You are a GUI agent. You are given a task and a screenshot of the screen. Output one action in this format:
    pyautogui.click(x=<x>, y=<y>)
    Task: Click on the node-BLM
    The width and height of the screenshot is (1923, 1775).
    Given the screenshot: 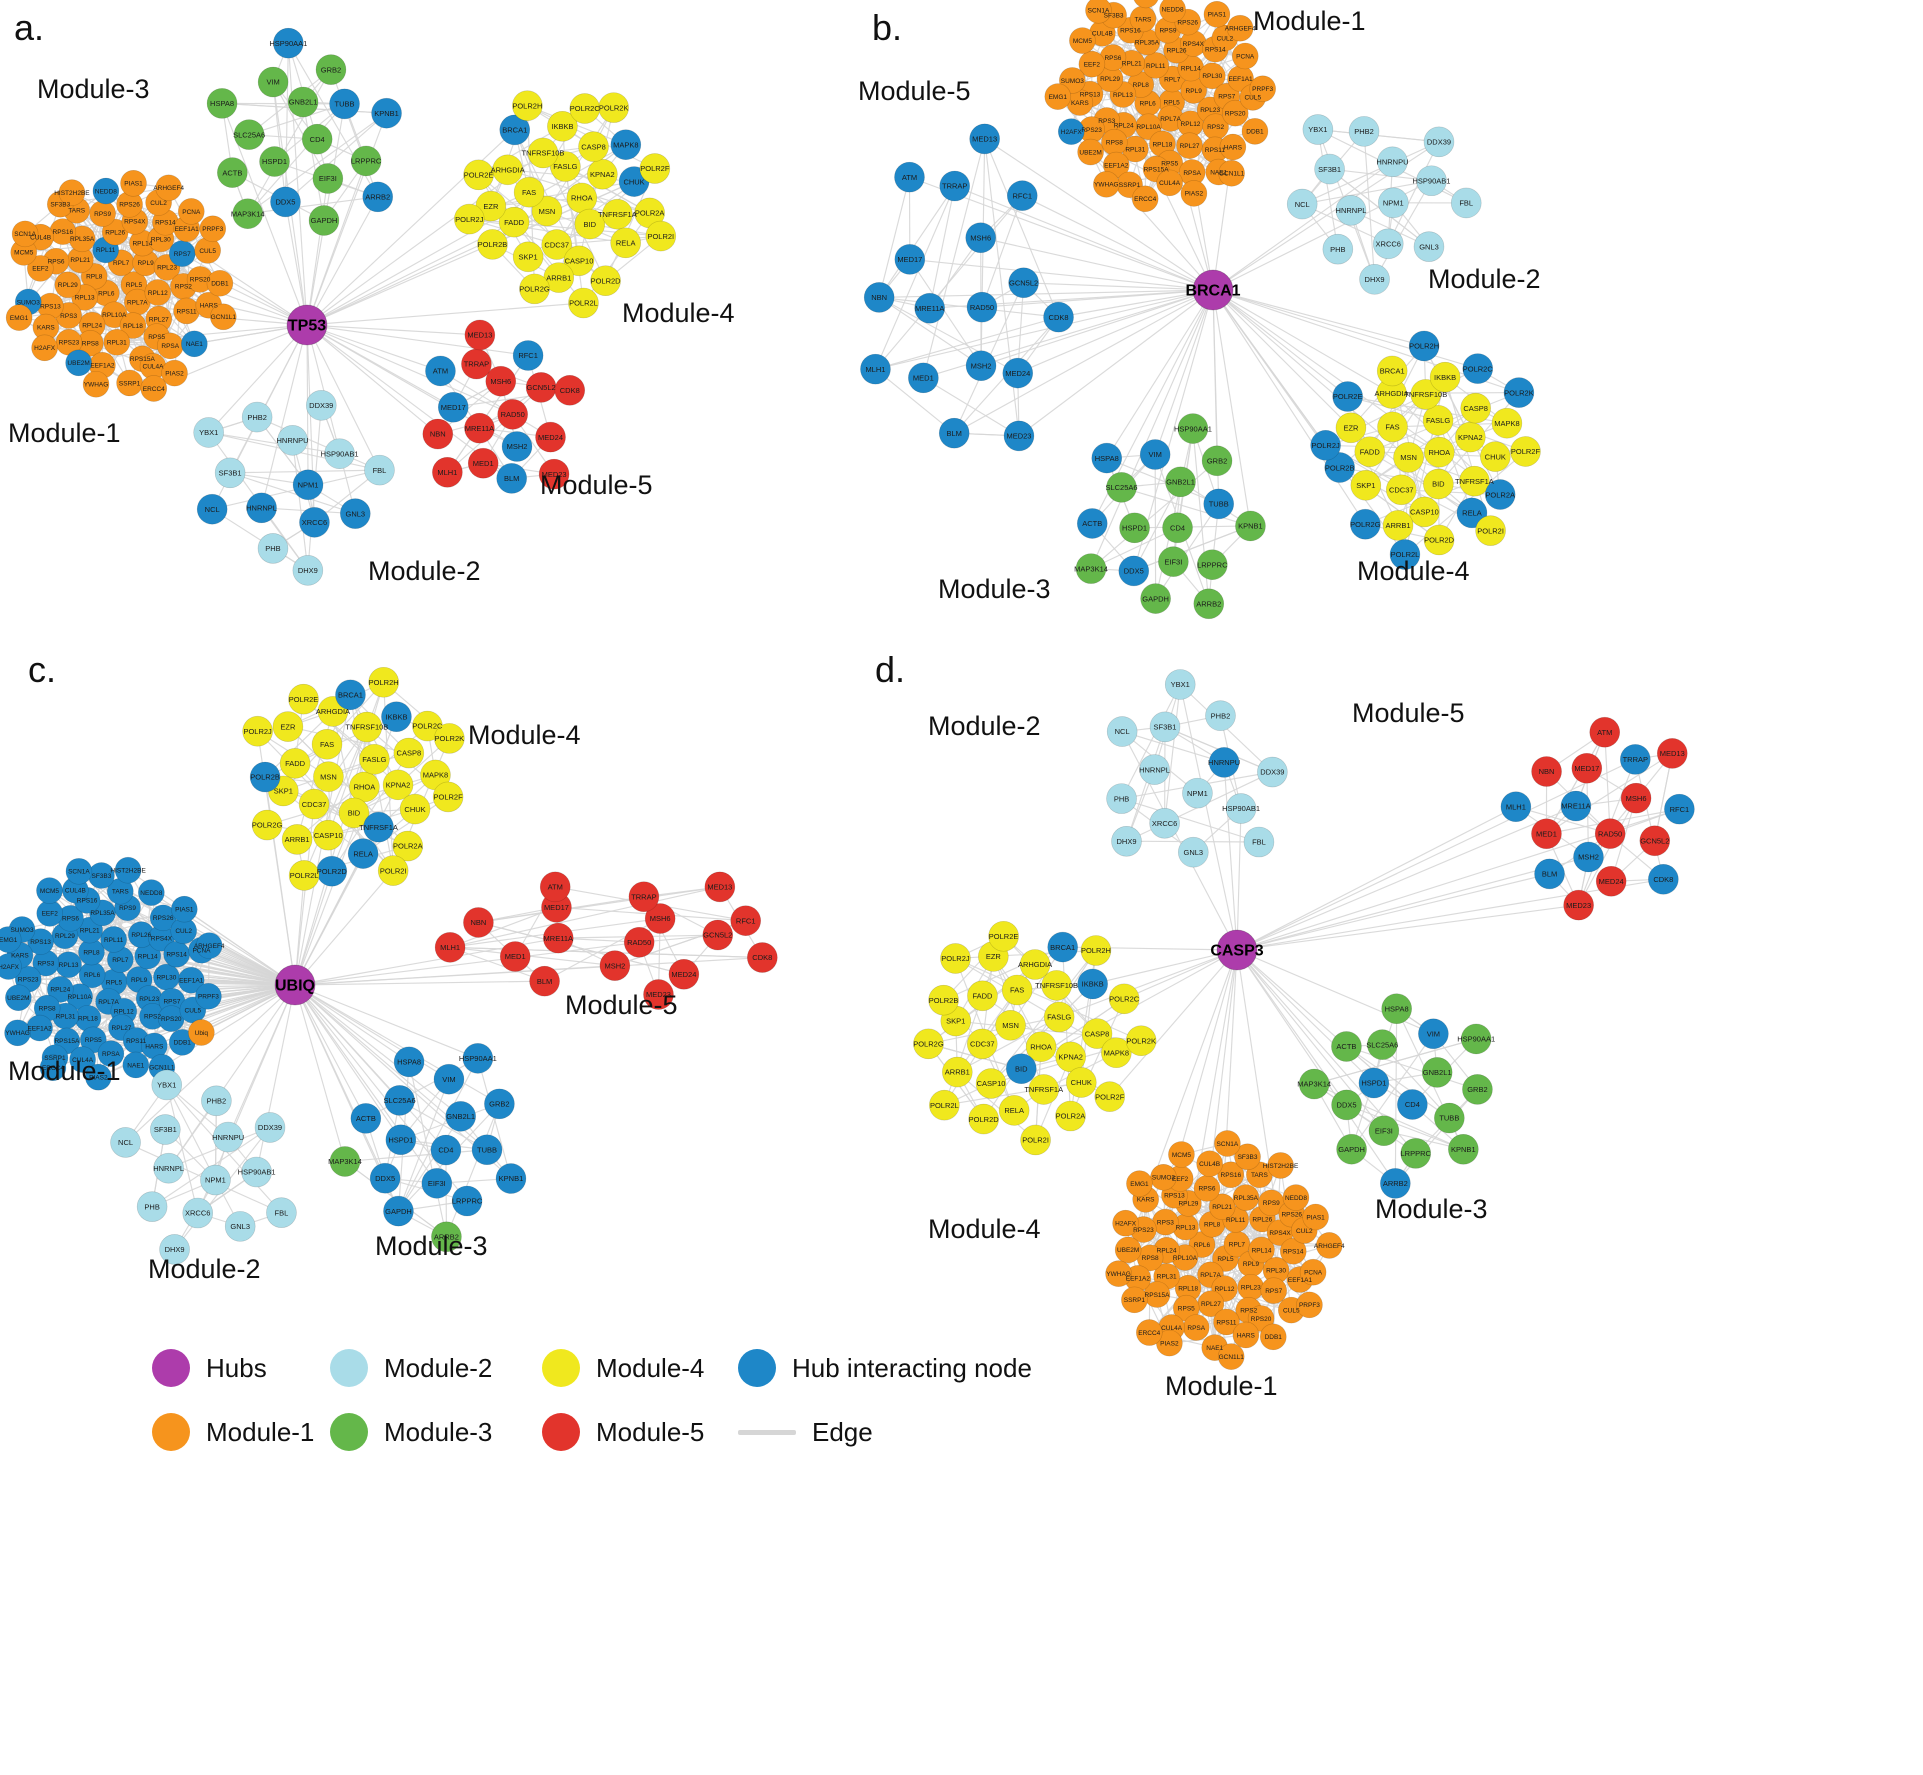 What is the action you would take?
    pyautogui.click(x=1549, y=874)
    